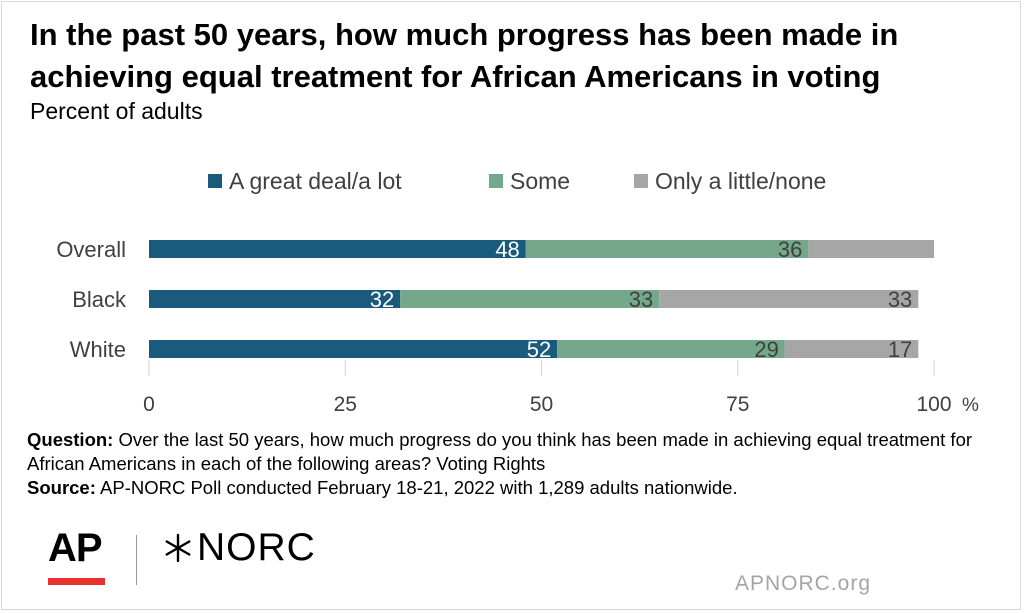 The image size is (1024, 613). Describe the element at coordinates (740, 181) in the screenshot. I see `legend-label-2: Only a little/none` at that location.